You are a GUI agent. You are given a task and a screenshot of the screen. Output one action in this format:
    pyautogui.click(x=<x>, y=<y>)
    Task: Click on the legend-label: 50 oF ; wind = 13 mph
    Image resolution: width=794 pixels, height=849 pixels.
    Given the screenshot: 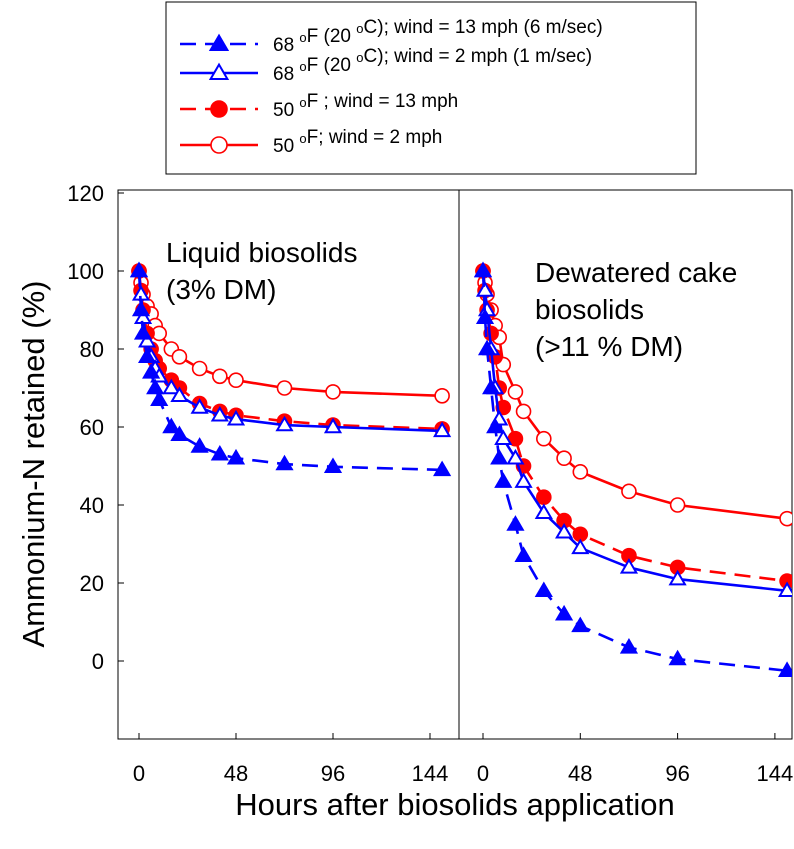 What is the action you would take?
    pyautogui.click(x=365, y=106)
    